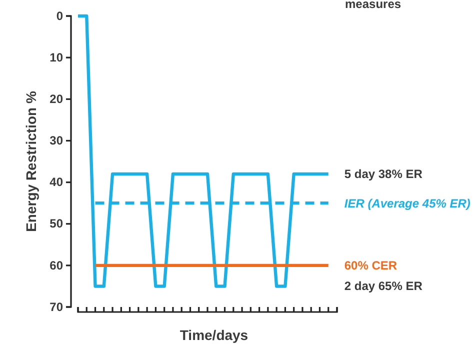 Image resolution: width=474 pixels, height=348 pixels. I want to click on y-tick-label: 0, so click(60, 15).